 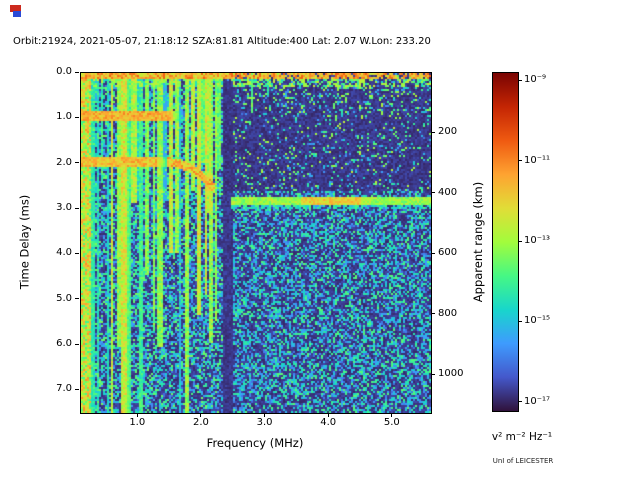 I want to click on y-tick-label: 5.0, so click(x=64, y=298).